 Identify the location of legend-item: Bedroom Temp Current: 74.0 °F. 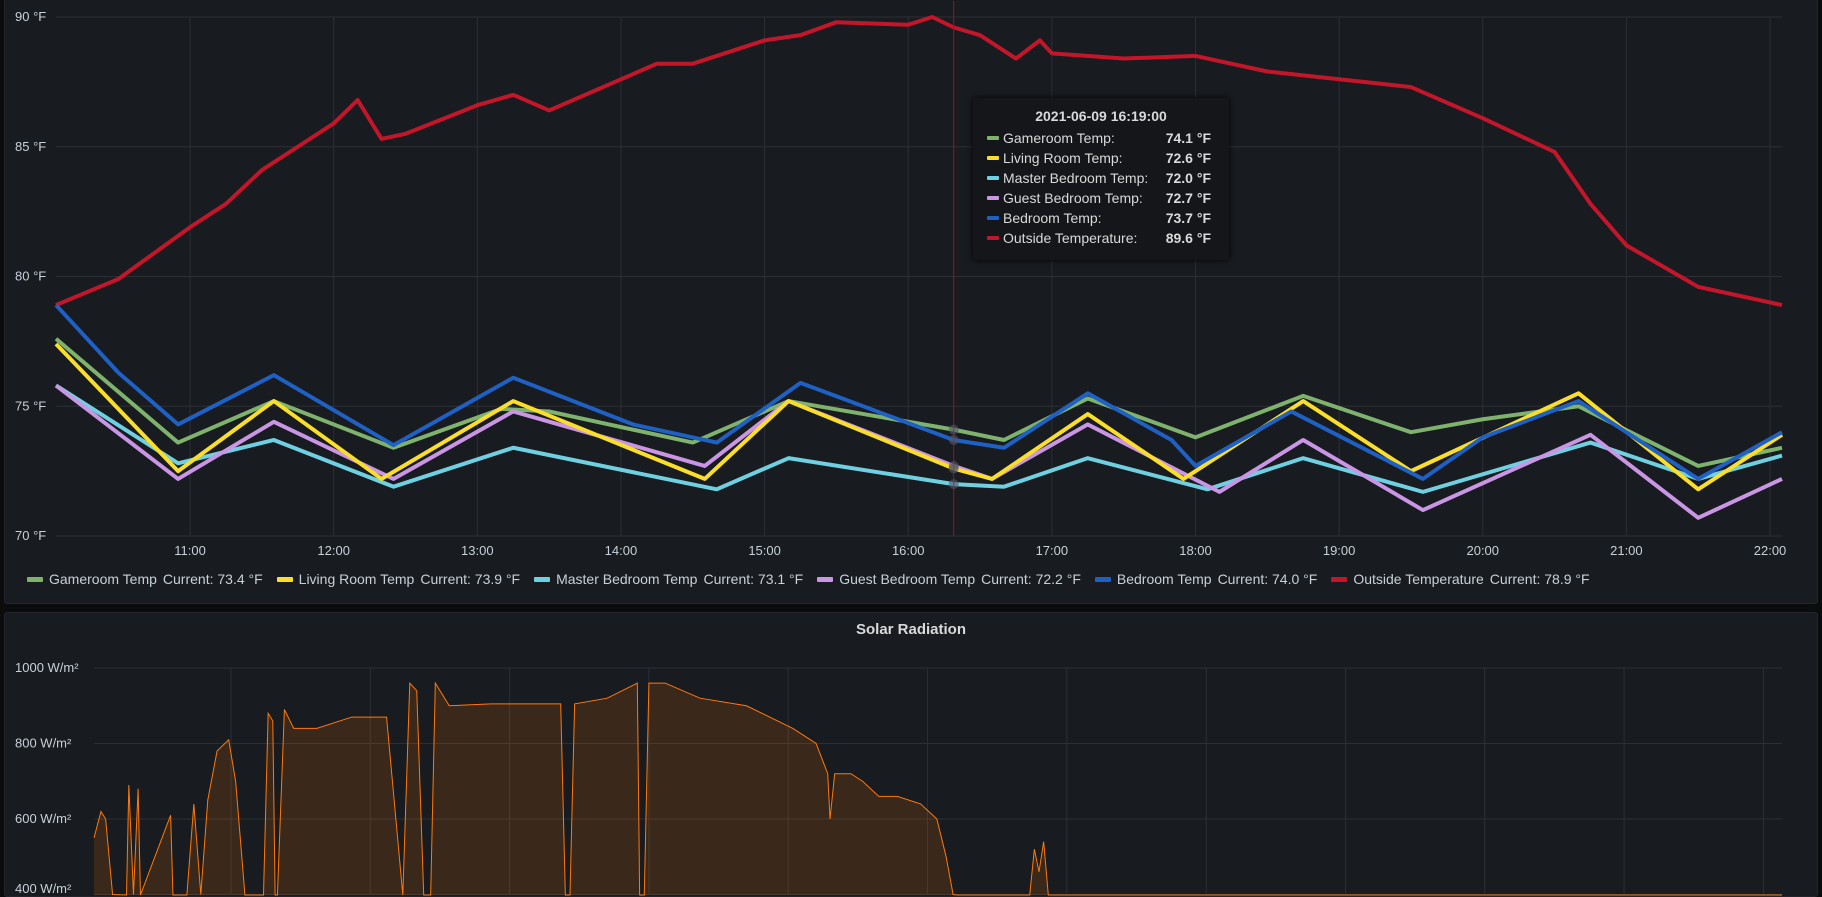
(1206, 579).